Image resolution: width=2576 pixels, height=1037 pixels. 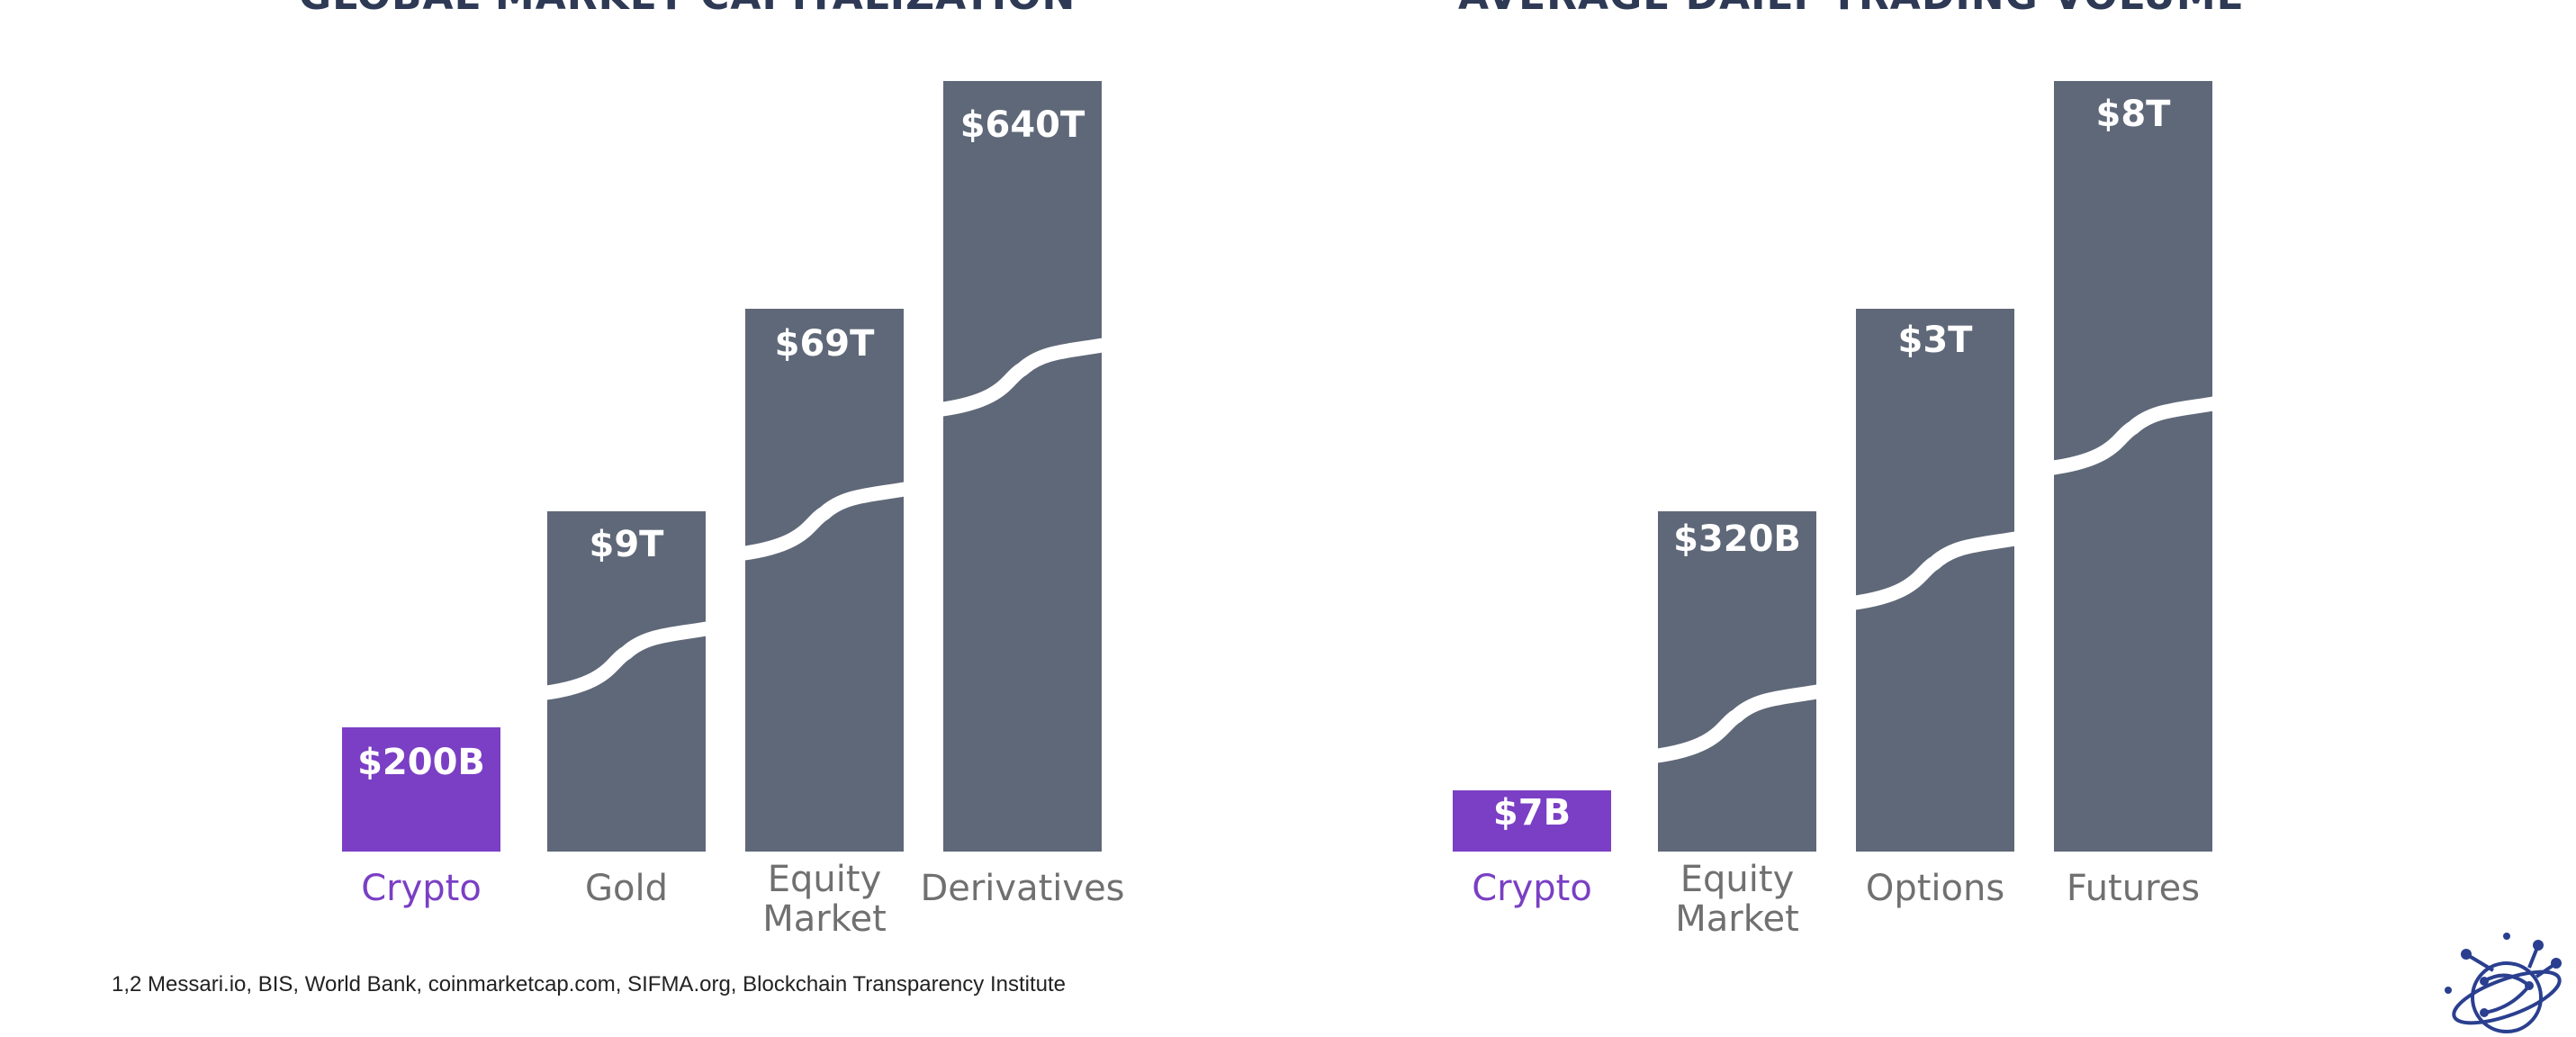 I want to click on network-globe-logo-icon, so click(x=2503, y=983).